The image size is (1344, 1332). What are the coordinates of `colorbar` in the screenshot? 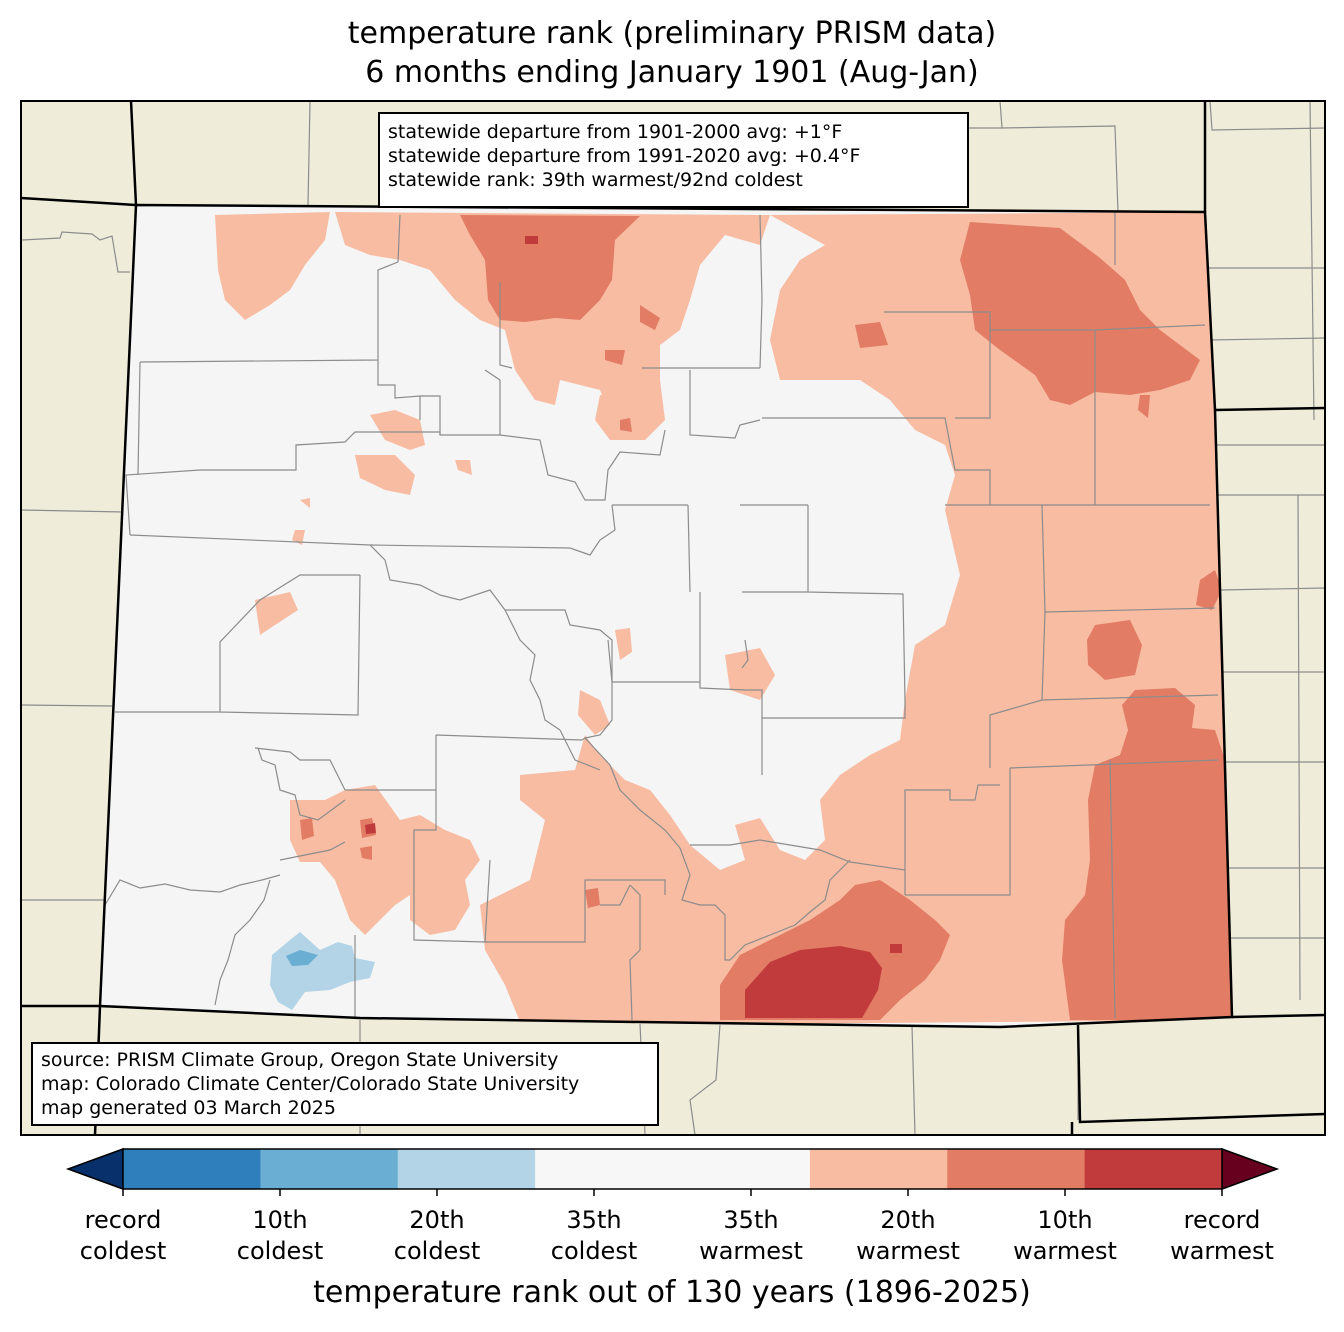 It's located at (672, 1171).